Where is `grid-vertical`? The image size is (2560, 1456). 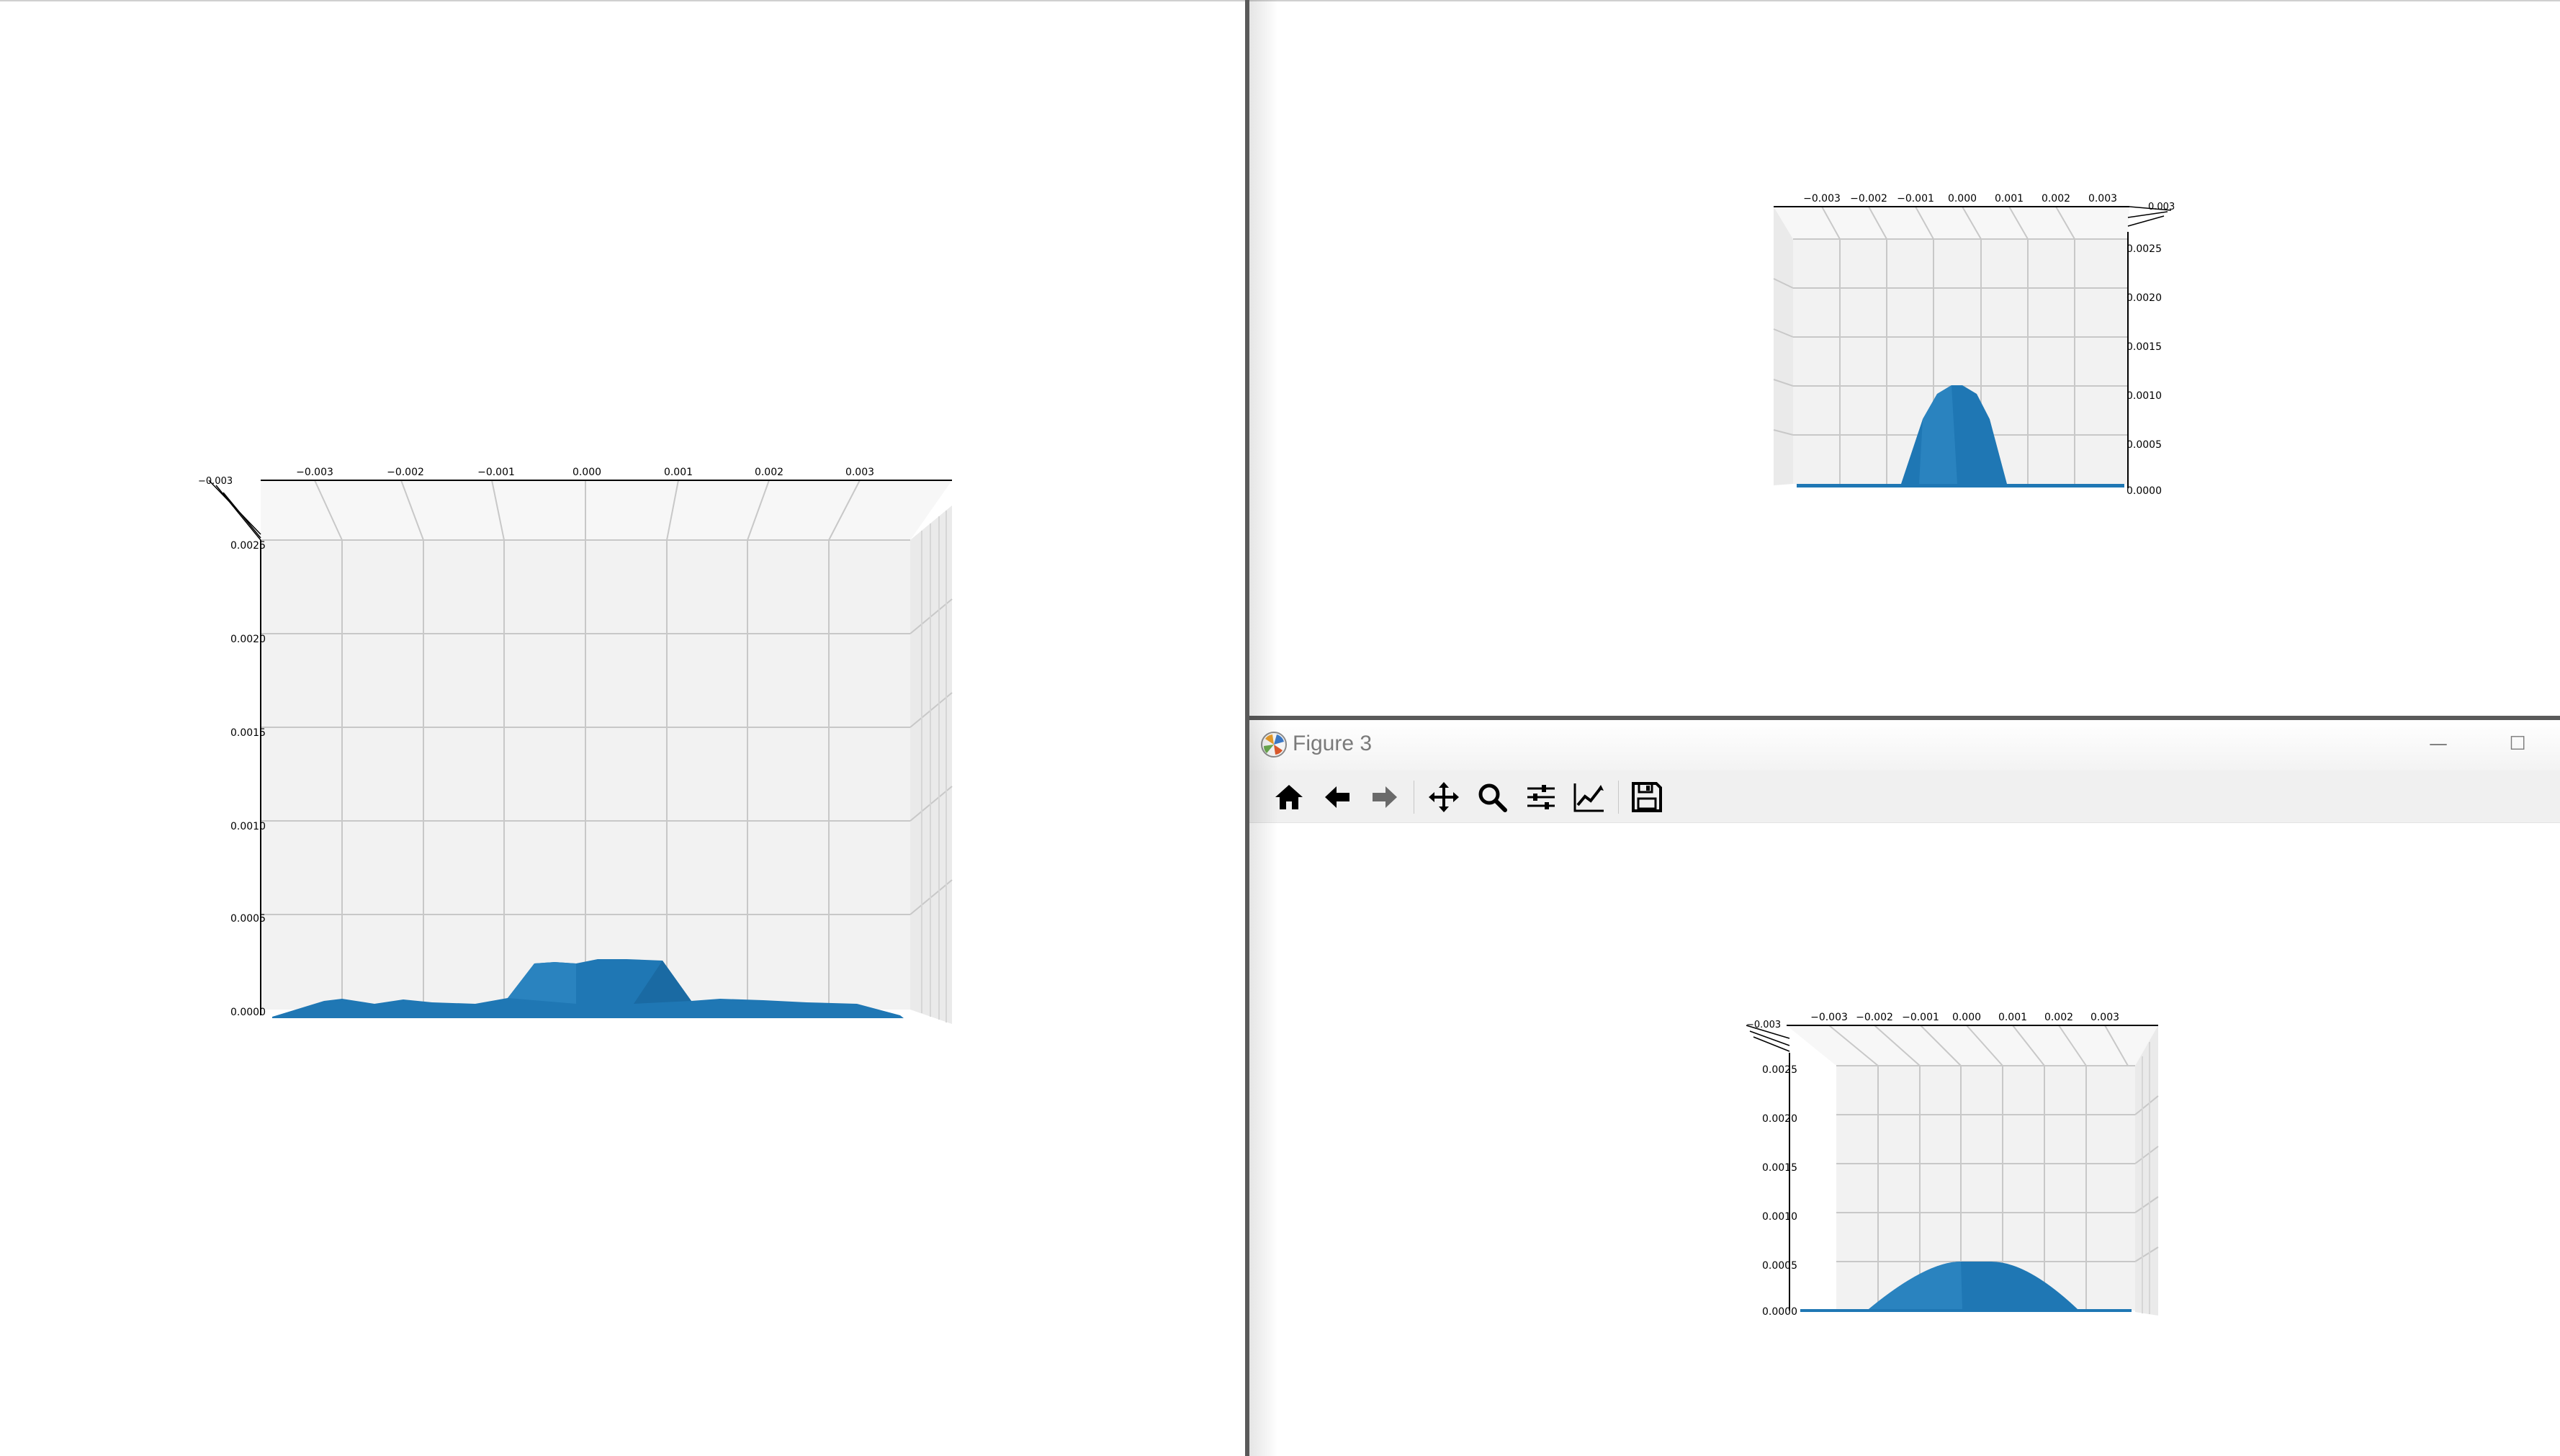 grid-vertical is located at coordinates (587, 745).